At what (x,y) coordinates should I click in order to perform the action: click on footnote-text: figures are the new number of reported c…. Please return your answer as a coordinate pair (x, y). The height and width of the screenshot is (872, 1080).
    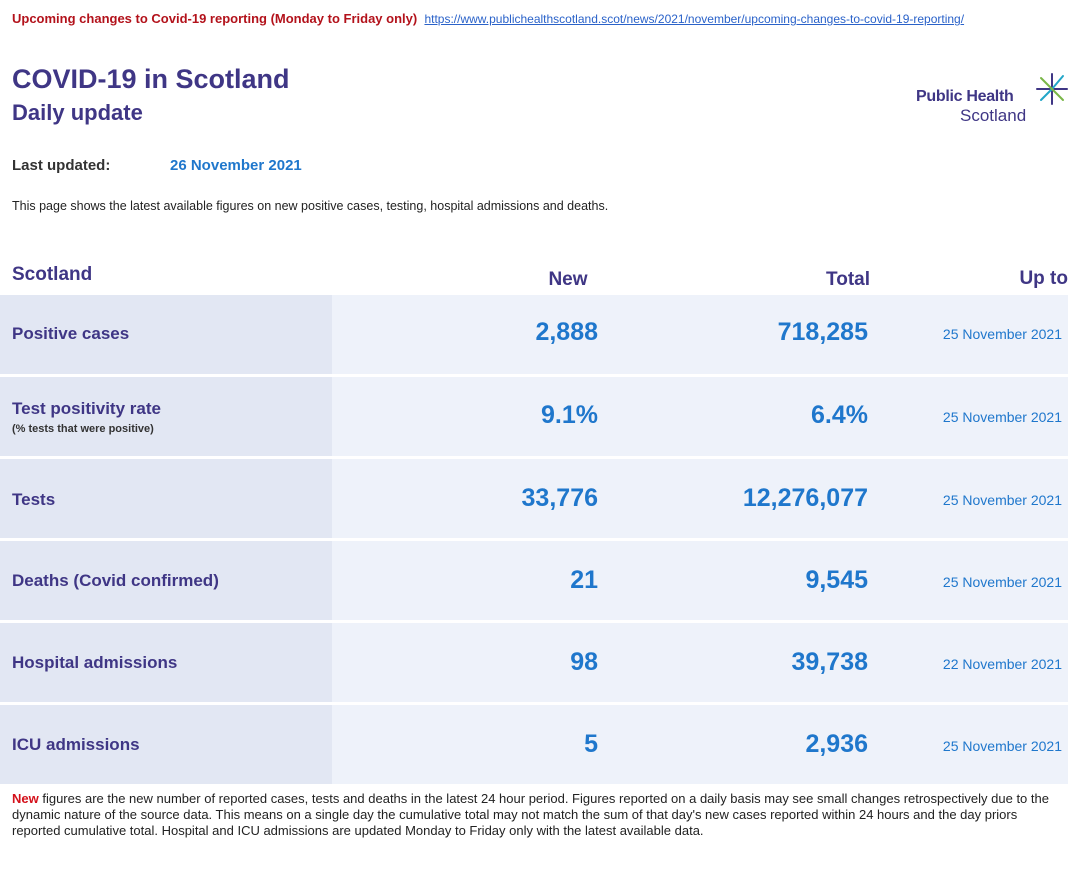
    Looking at the image, I should click on (530, 814).